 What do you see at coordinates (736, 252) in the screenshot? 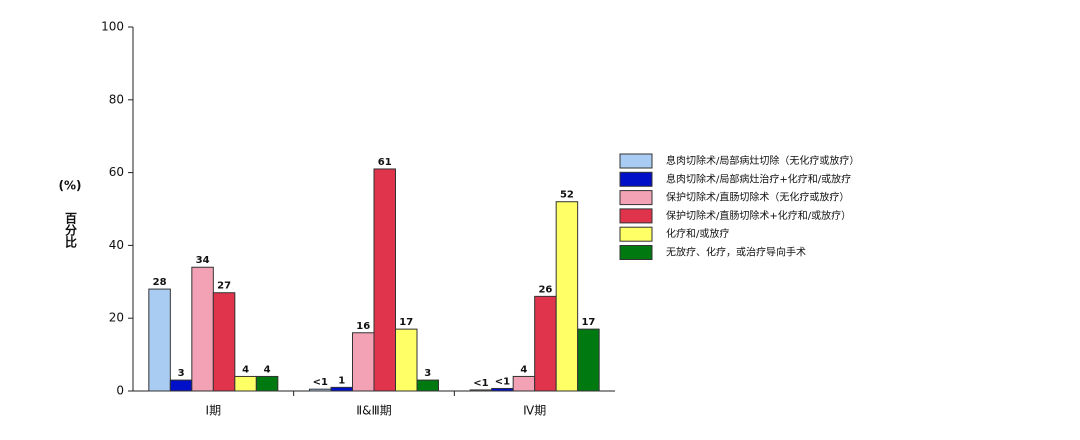
I see `legend-label: 无放疗、化疗，或治疗导向手术` at bounding box center [736, 252].